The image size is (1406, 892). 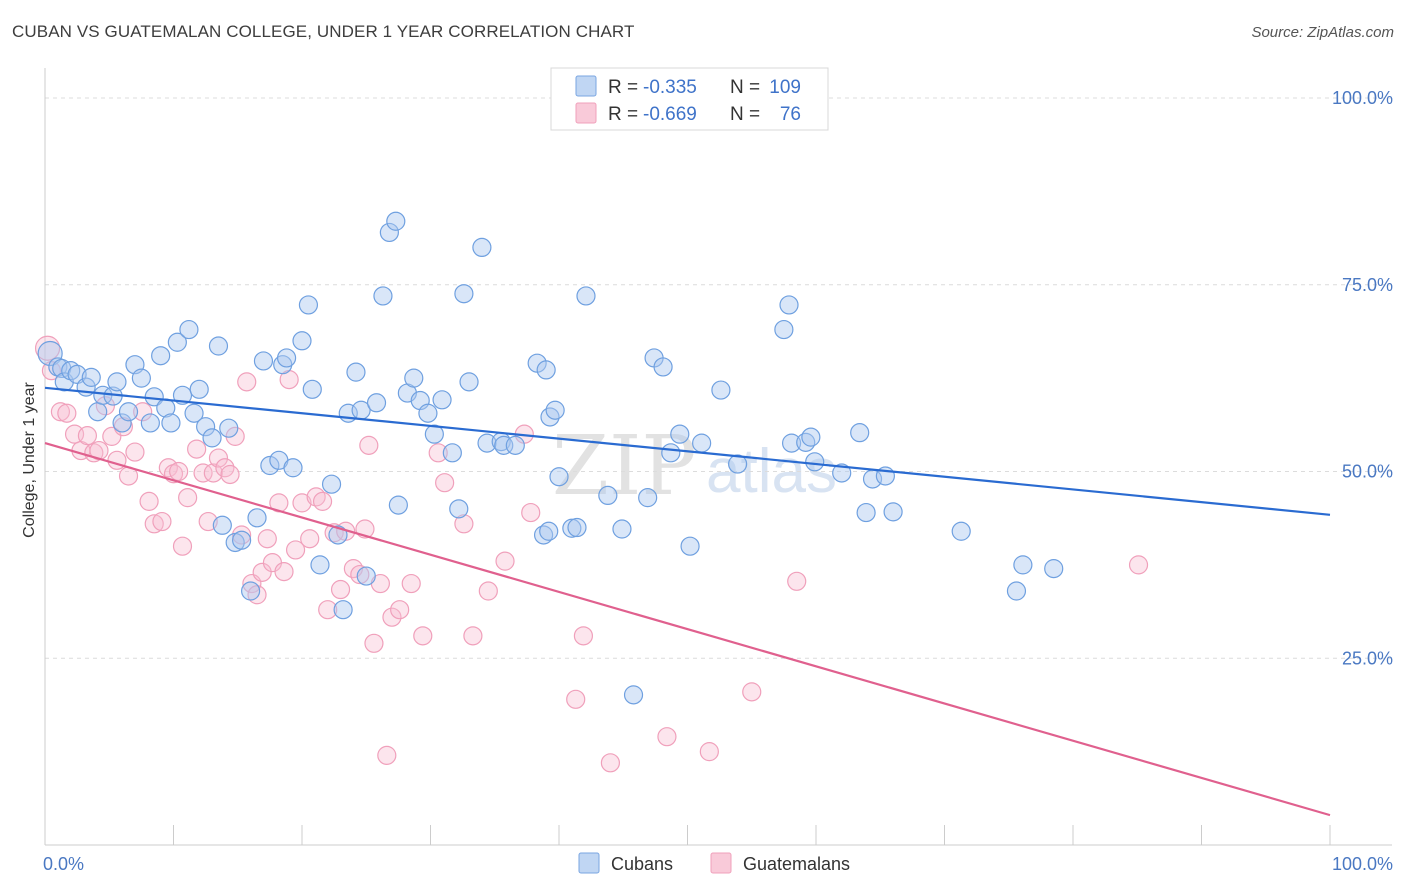 I want to click on x-tick-label-0: 0.0%, so click(x=63, y=864).